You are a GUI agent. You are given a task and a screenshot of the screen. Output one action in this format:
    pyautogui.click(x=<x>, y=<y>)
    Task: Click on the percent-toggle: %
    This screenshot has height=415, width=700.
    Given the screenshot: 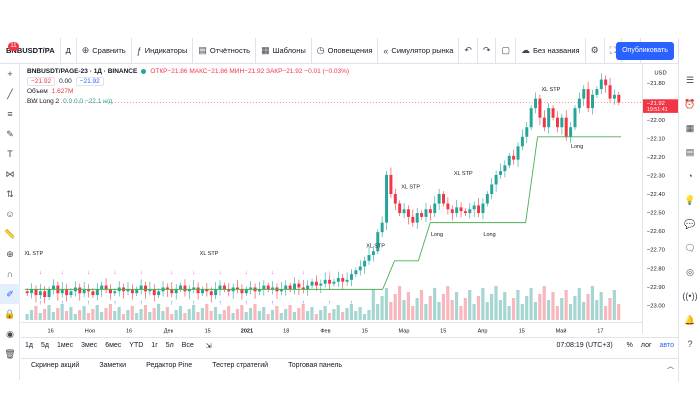 What is the action you would take?
    pyautogui.click(x=629, y=345)
    